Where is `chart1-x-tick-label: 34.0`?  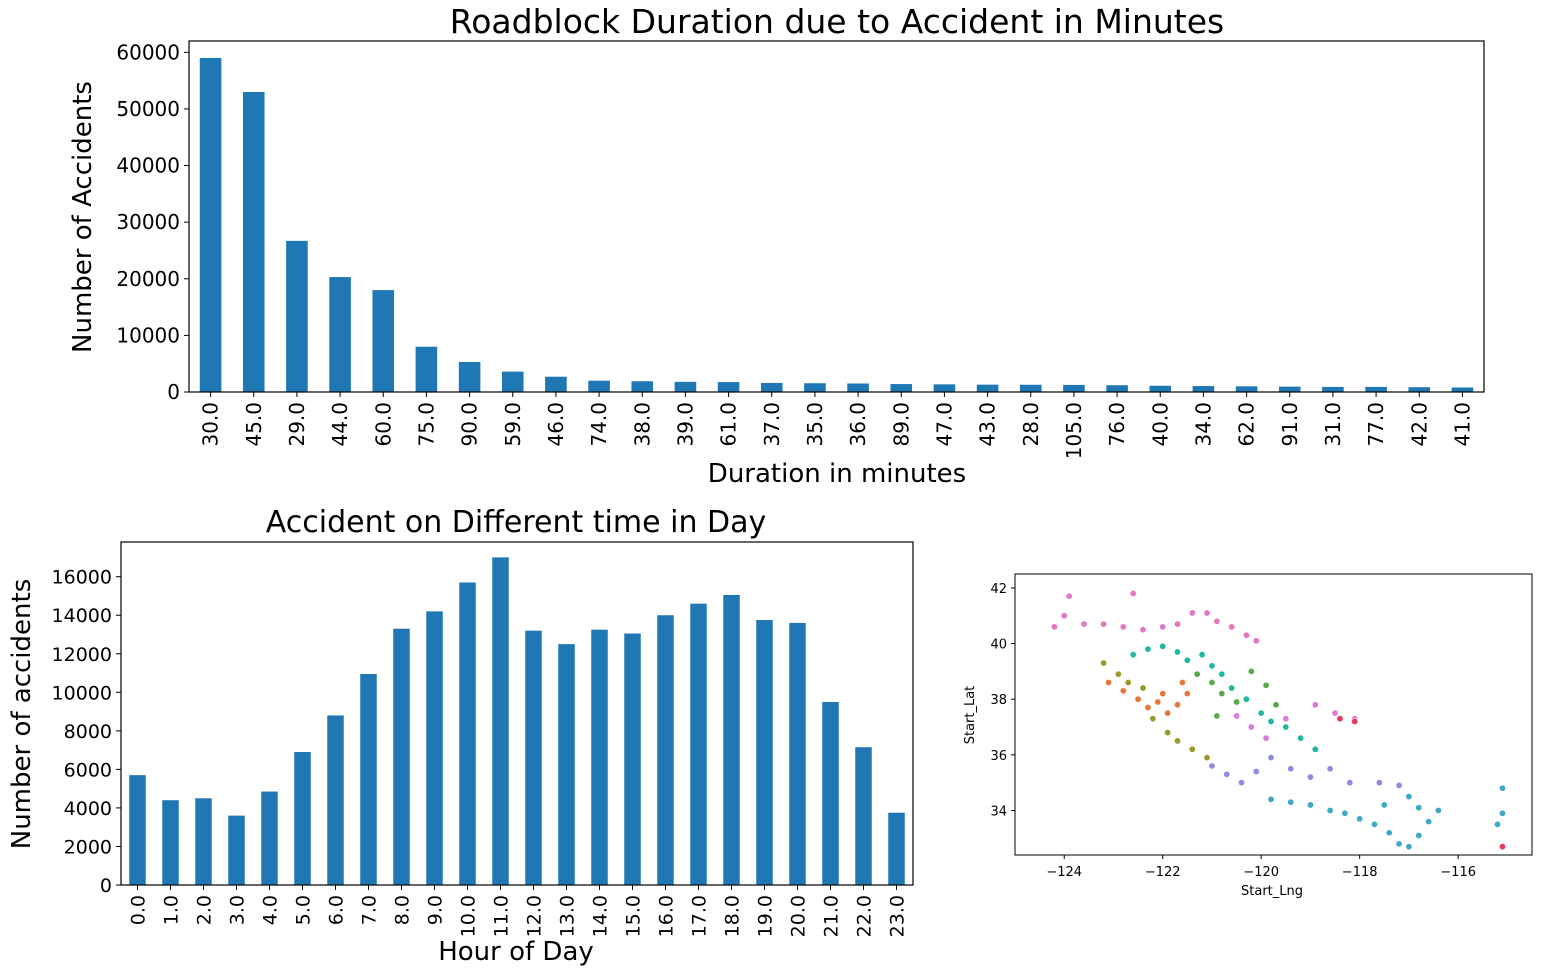 chart1-x-tick-label: 34.0 is located at coordinates (1203, 424).